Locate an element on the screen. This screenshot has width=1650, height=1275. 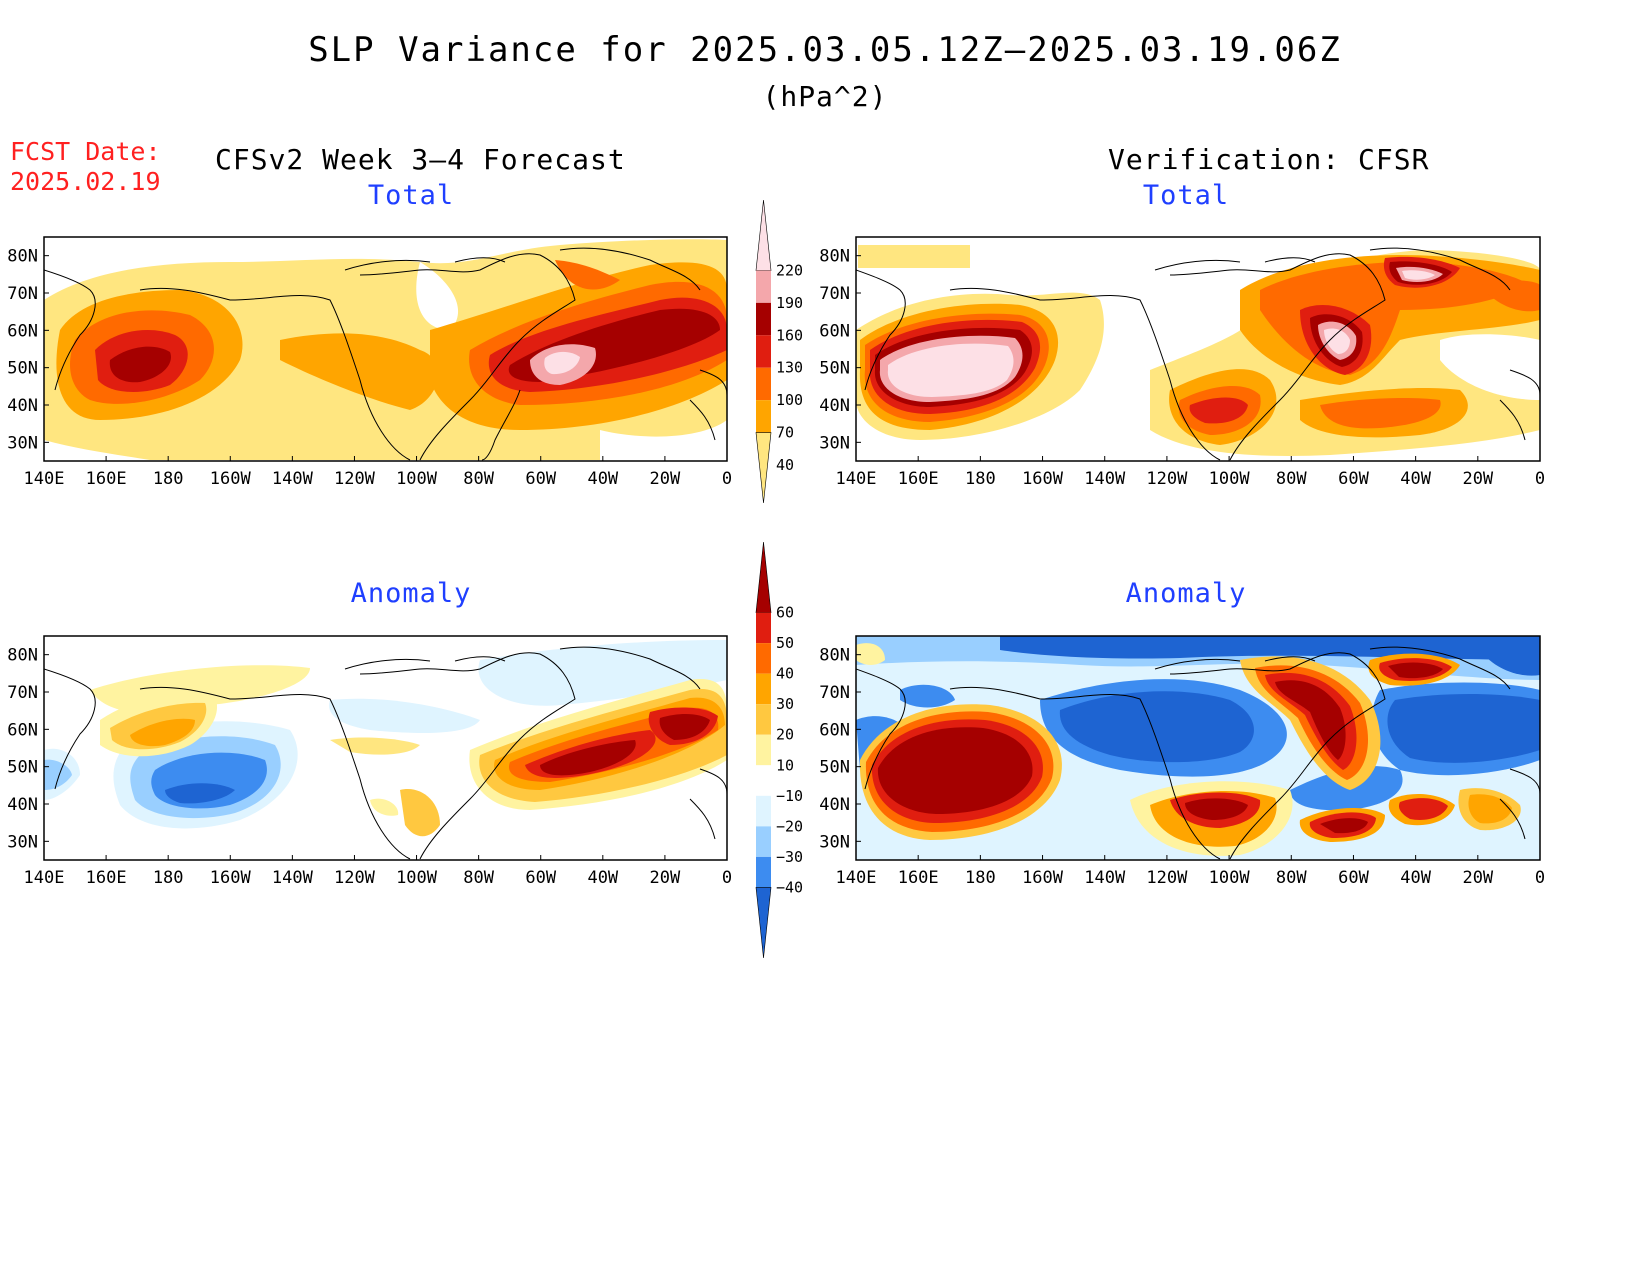
colorbar-label: 190 is located at coordinates (789, 303).